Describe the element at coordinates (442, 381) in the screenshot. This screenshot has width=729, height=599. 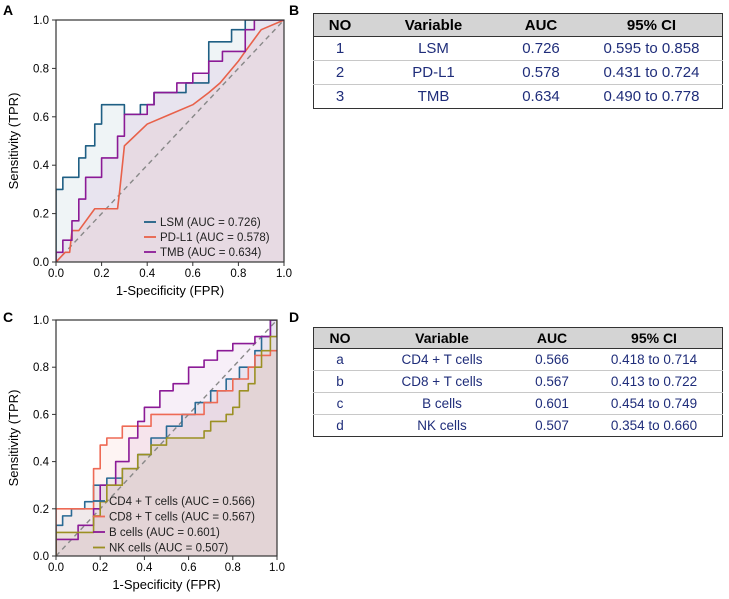
I see `cell-variable: CD8 + T cells` at that location.